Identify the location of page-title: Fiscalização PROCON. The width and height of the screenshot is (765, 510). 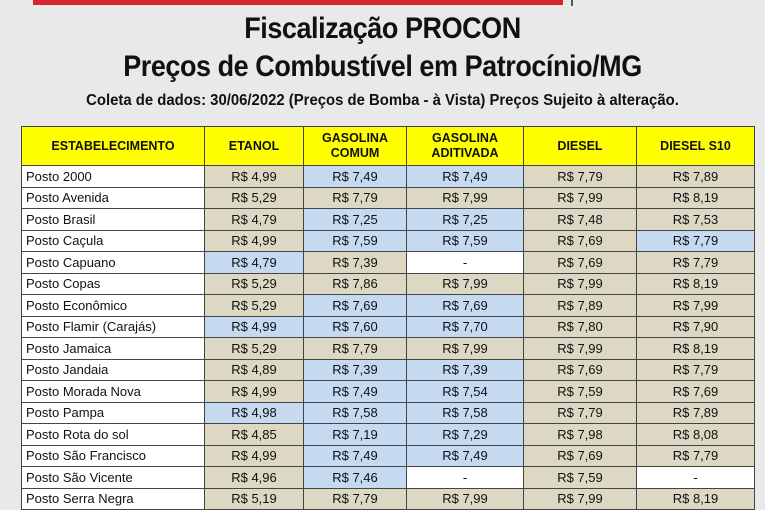
(382, 28).